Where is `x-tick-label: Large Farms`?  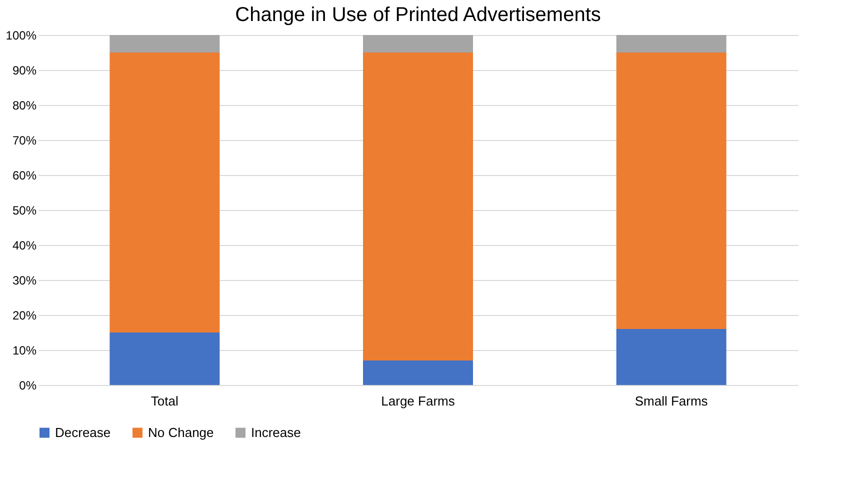
x-tick-label: Large Farms is located at coordinates (418, 401).